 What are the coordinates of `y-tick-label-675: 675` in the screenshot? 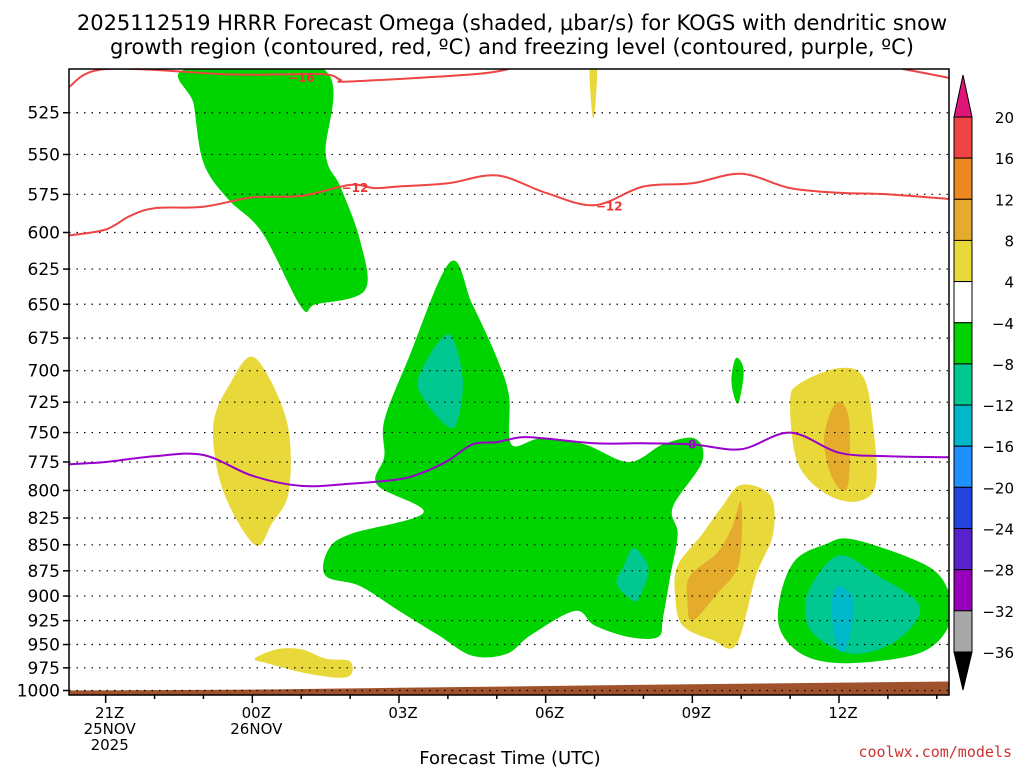 It's located at (44, 339).